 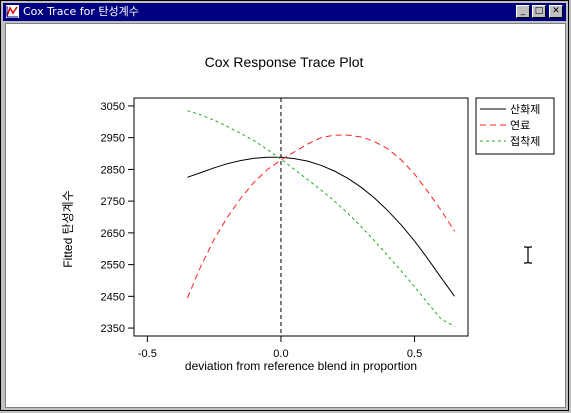 I want to click on y-tick-label: 2750, so click(x=113, y=202).